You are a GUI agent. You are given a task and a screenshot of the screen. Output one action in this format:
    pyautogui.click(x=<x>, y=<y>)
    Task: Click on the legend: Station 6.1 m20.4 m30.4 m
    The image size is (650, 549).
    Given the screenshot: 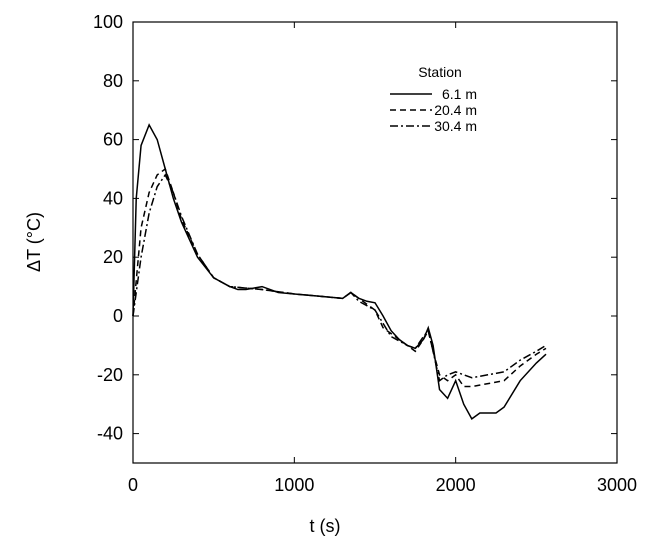 What is the action you would take?
    pyautogui.click(x=433, y=99)
    